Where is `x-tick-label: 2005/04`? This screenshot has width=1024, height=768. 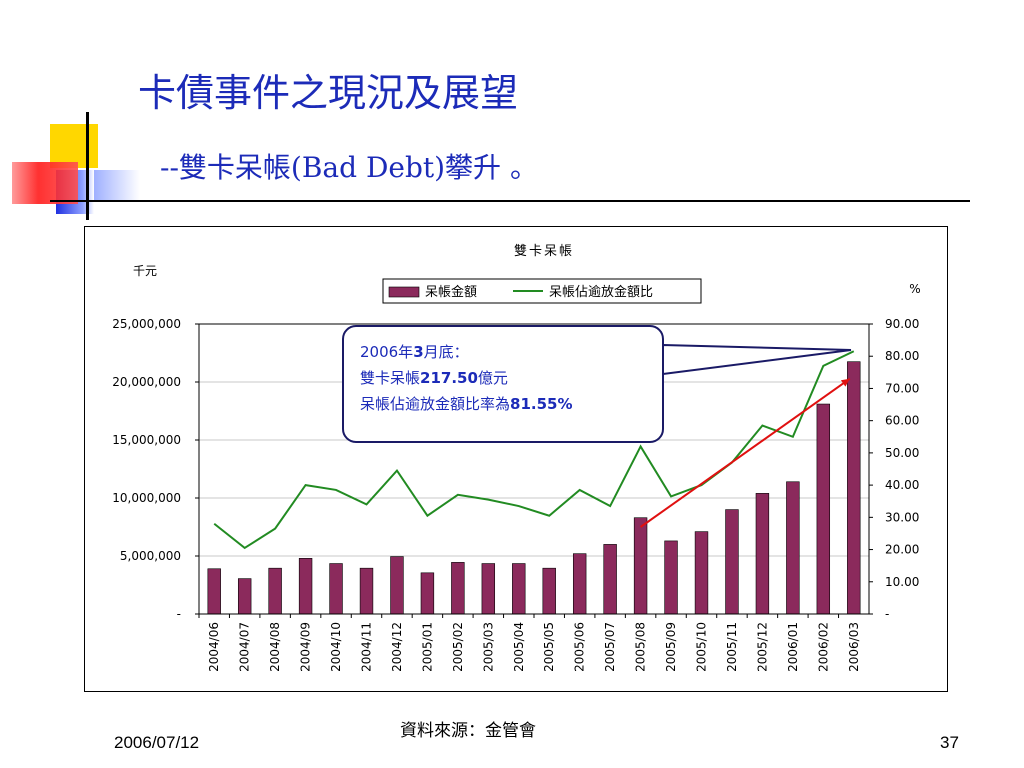 x-tick-label: 2005/04 is located at coordinates (519, 647).